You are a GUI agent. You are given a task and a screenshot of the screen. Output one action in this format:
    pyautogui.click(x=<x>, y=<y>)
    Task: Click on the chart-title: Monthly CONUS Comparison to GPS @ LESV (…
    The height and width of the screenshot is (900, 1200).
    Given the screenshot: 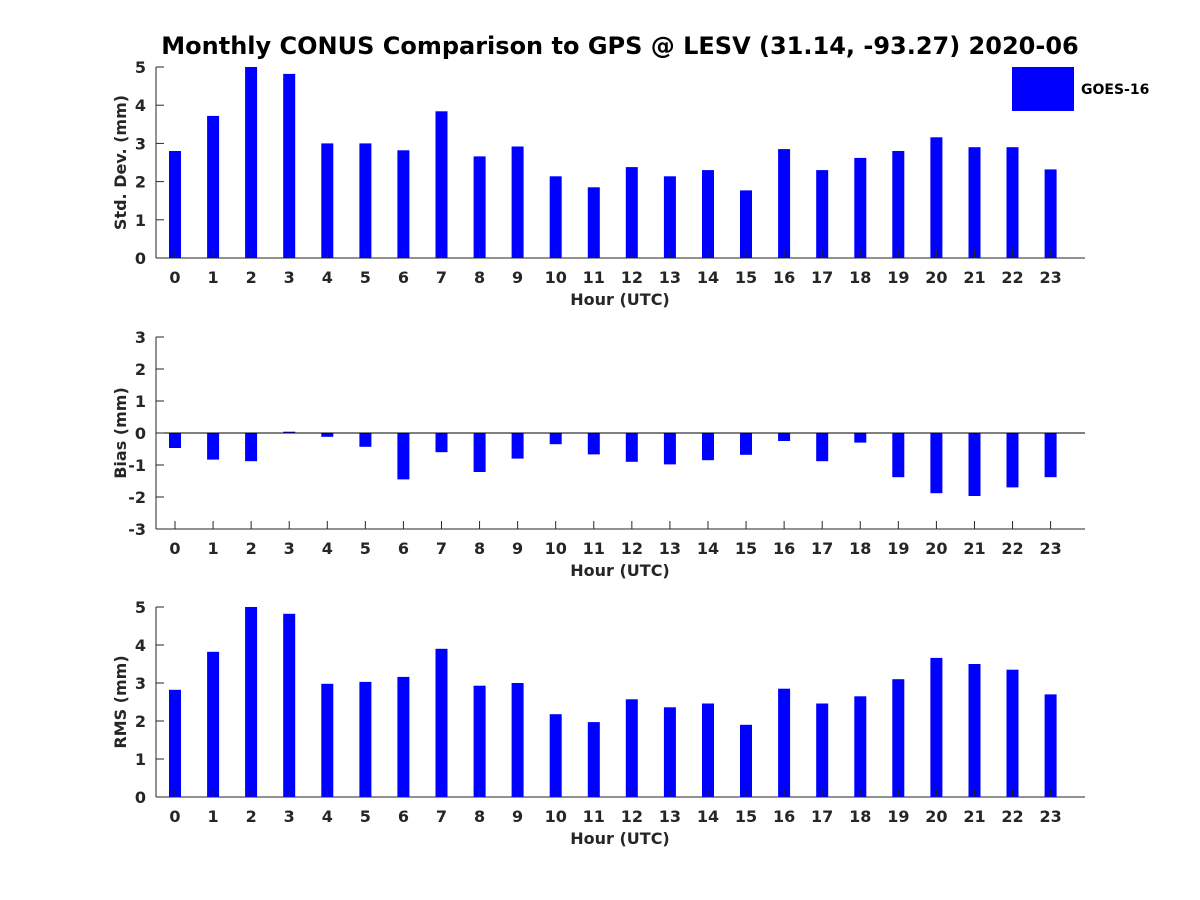 What is the action you would take?
    pyautogui.click(x=619, y=46)
    